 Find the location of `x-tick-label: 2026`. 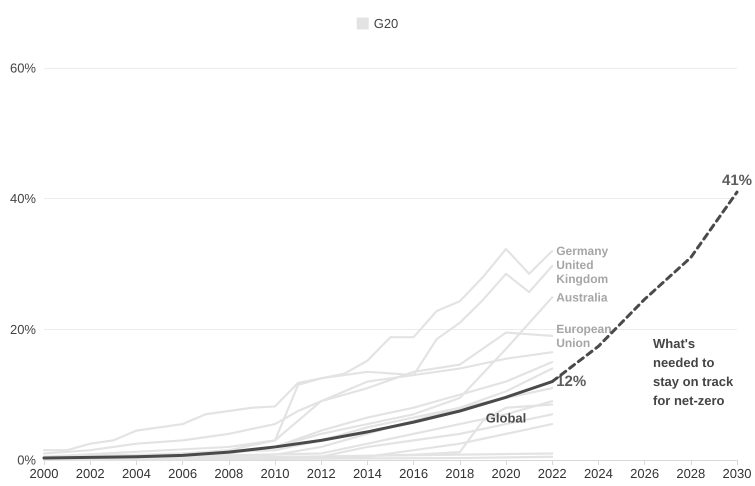

x-tick-label: 2026 is located at coordinates (645, 473).